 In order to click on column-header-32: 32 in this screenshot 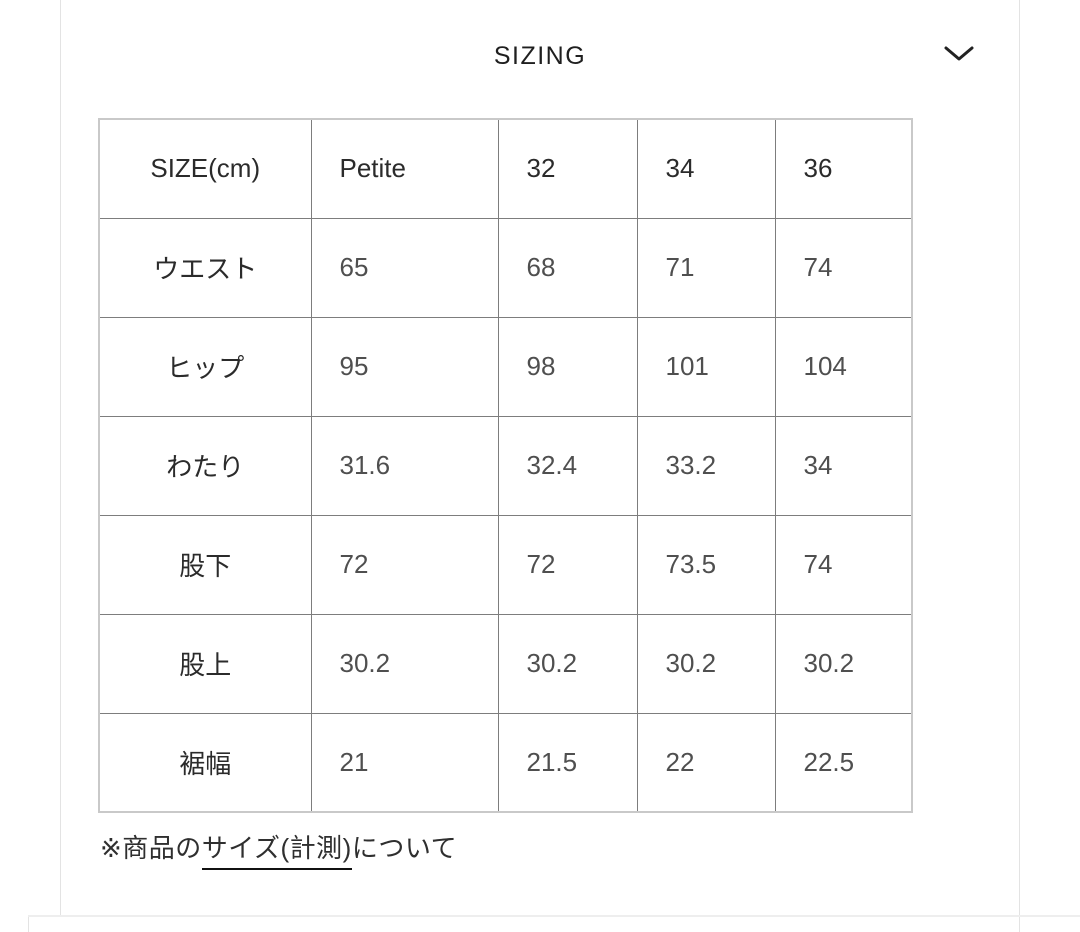, I will do `click(567, 168)`.